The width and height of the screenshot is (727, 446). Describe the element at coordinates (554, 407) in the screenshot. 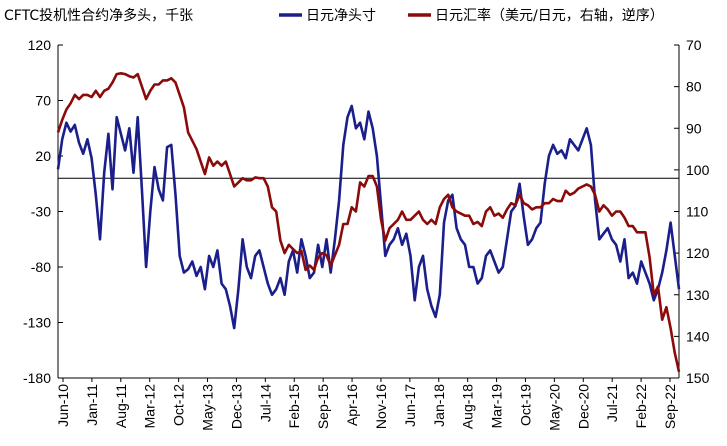

I see `x-tick-label: May-20` at that location.